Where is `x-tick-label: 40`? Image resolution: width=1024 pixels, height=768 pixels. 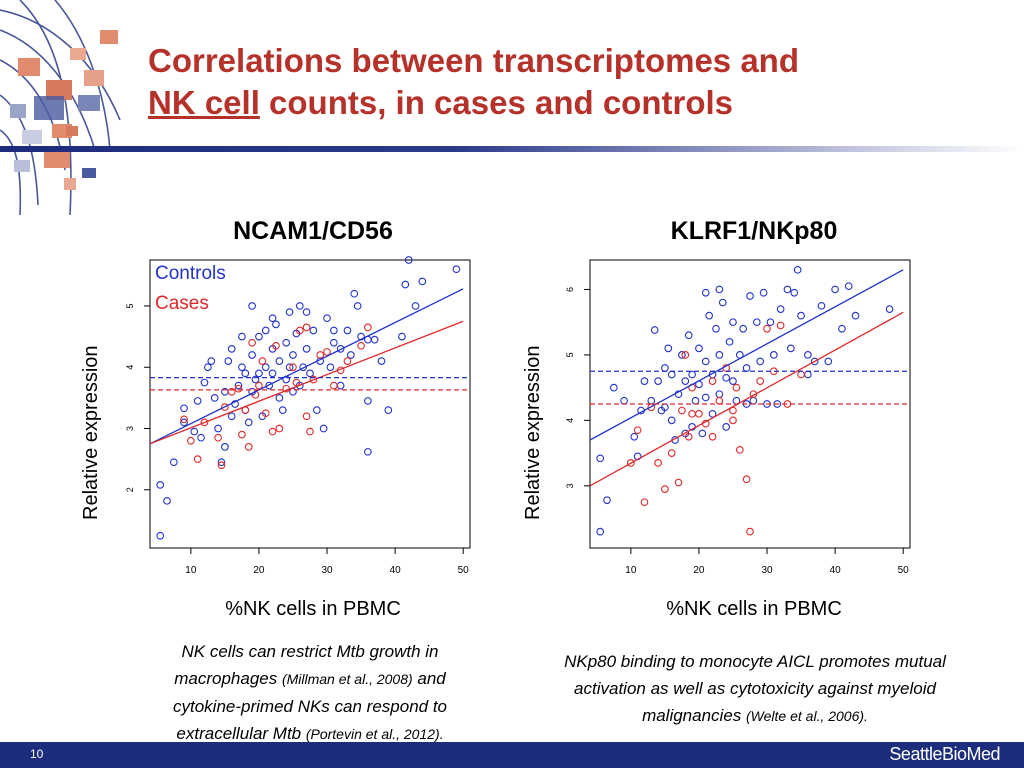
x-tick-label: 40 is located at coordinates (396, 570).